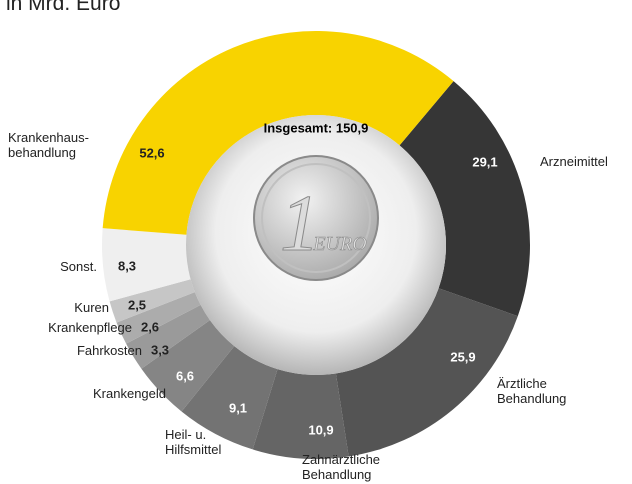  What do you see at coordinates (152, 153) in the screenshot?
I see `value-label: 52,6` at bounding box center [152, 153].